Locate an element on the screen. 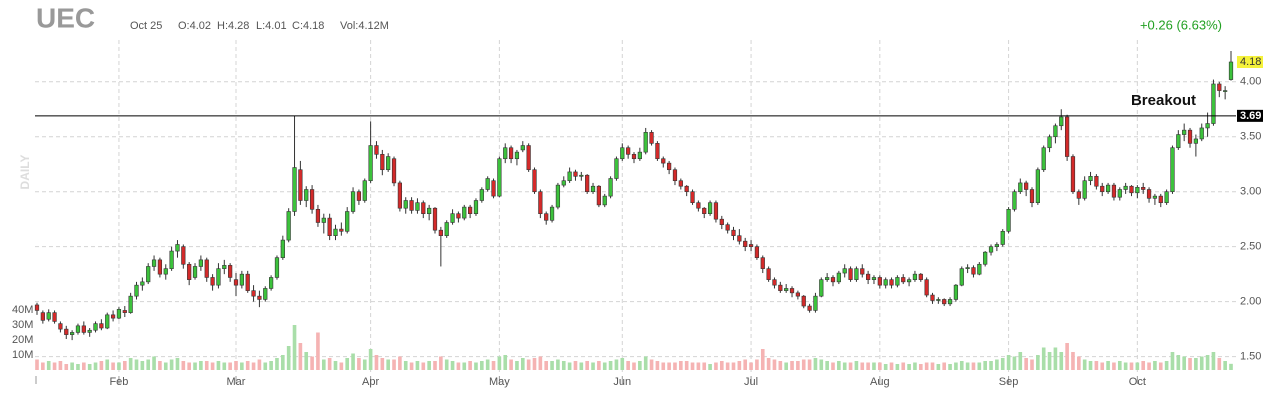 Image resolution: width=1280 pixels, height=400 pixels. y-tick-label: 4.00 is located at coordinates (1250, 82).